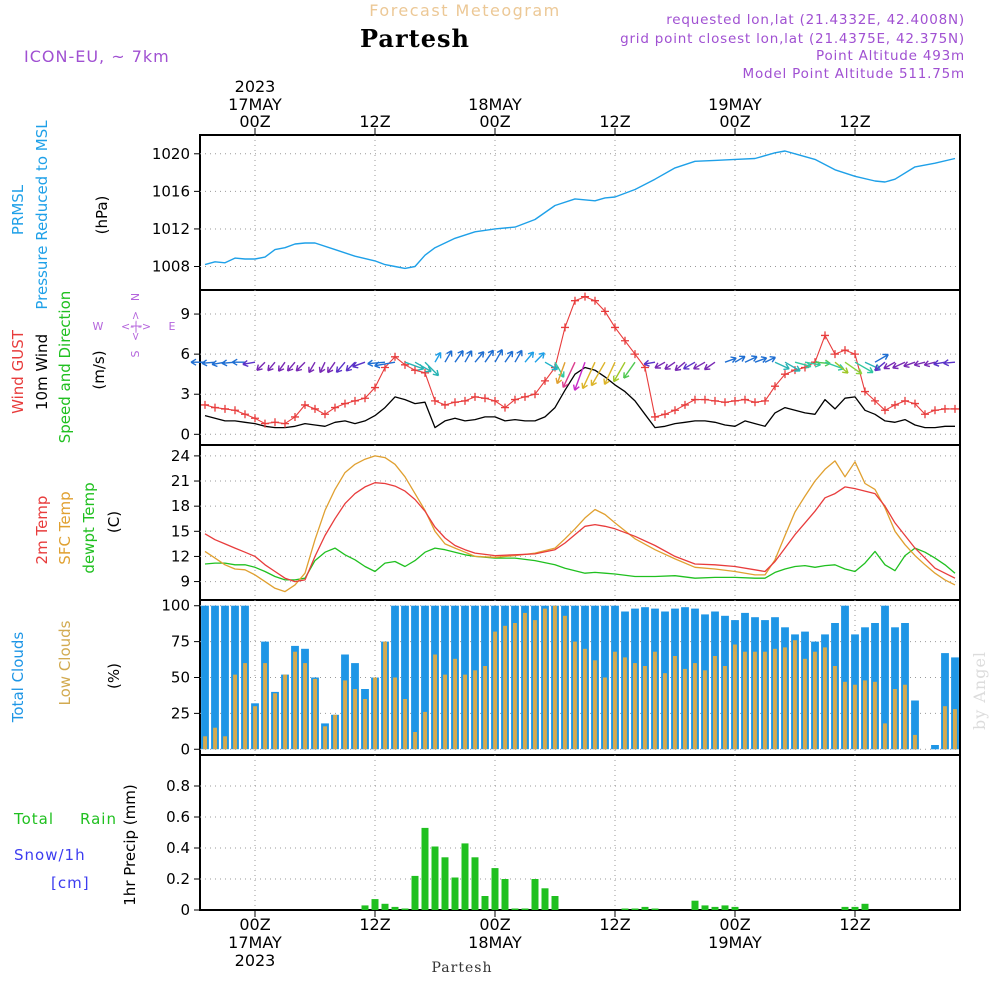 Image resolution: width=1000 pixels, height=1004 pixels. Describe the element at coordinates (42, 530) in the screenshot. I see `temp-title-2m: 2m Temp` at that location.